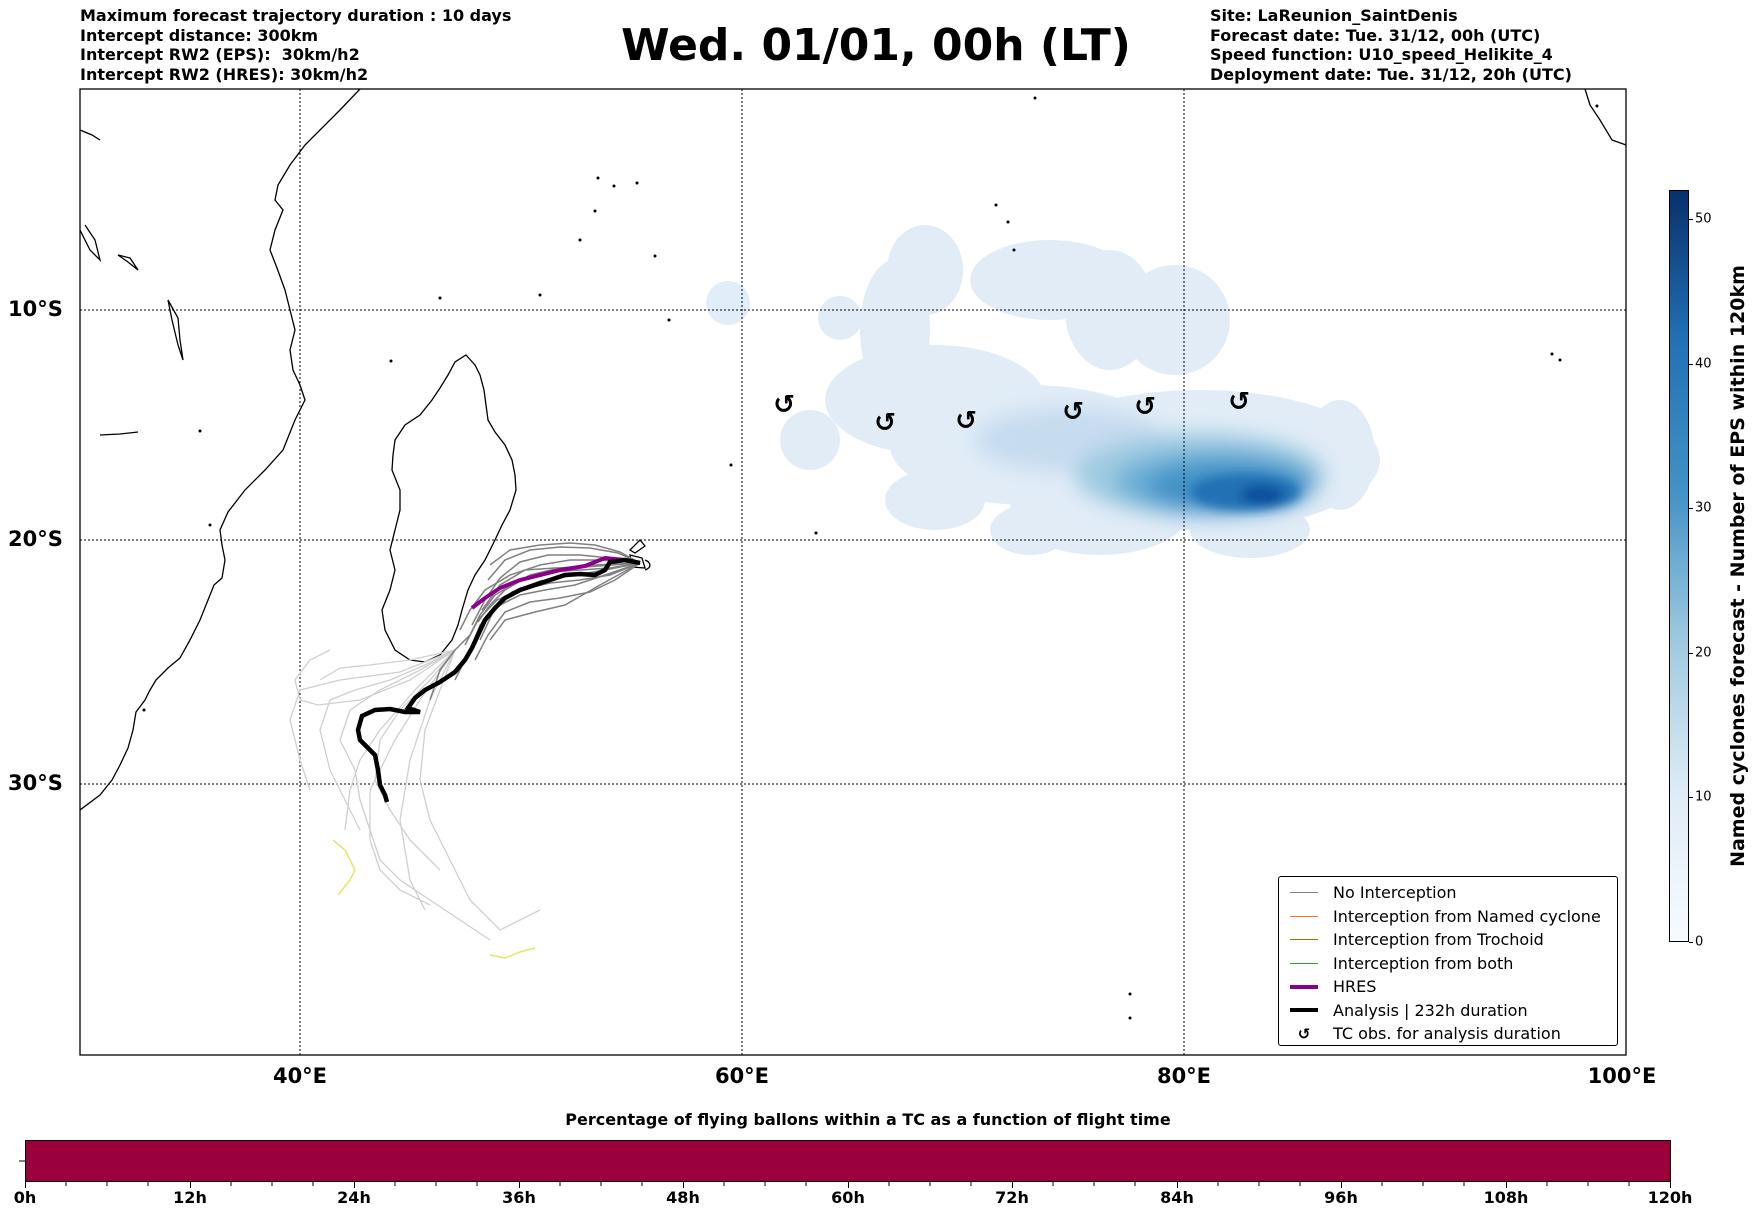 This screenshot has height=1213, width=1752. Describe the element at coordinates (354, 1197) in the screenshot. I see `time-tick: 24h` at that location.